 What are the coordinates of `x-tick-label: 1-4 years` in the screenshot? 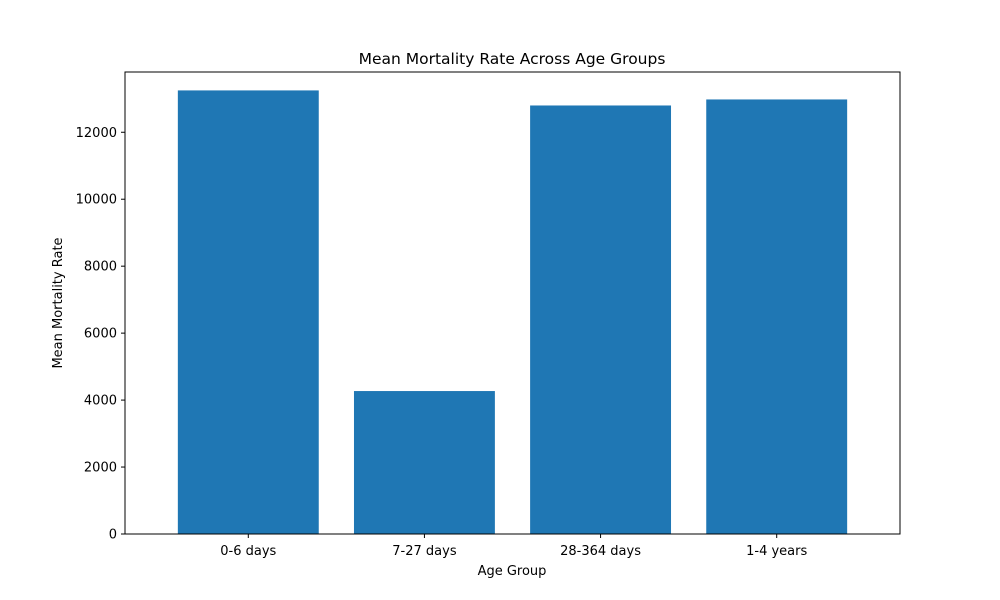 It's located at (776, 551).